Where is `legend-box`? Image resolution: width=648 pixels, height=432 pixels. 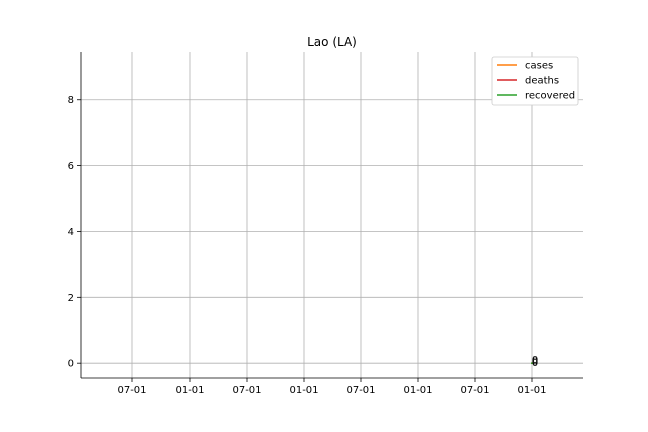 legend-box is located at coordinates (535, 81).